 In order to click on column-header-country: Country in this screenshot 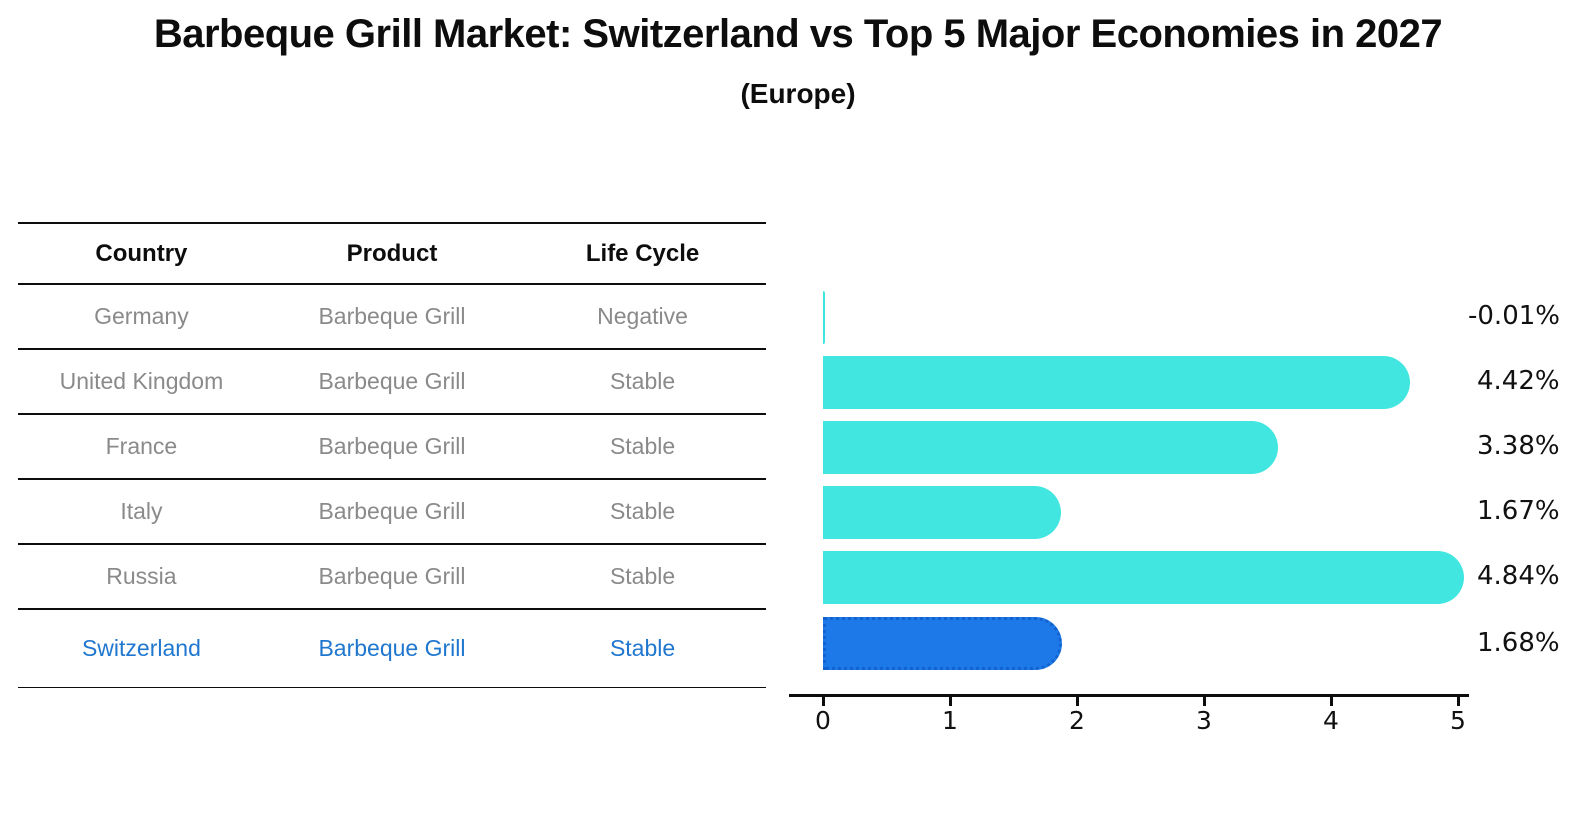, I will do `click(141, 253)`.